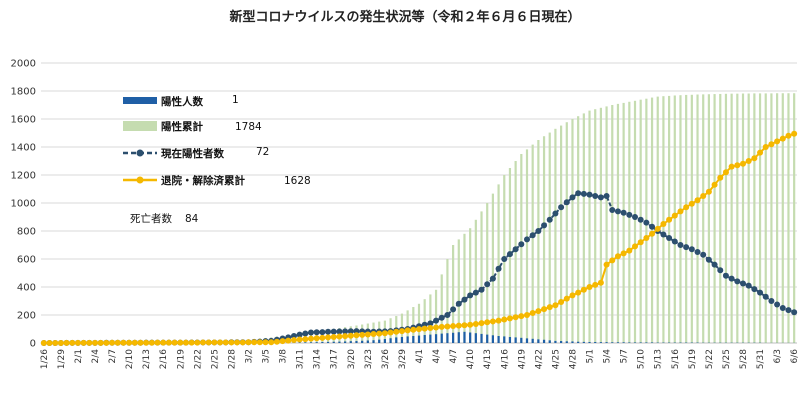 The image size is (811, 402). I want to click on x-tick-label: 2/13, so click(147, 359).